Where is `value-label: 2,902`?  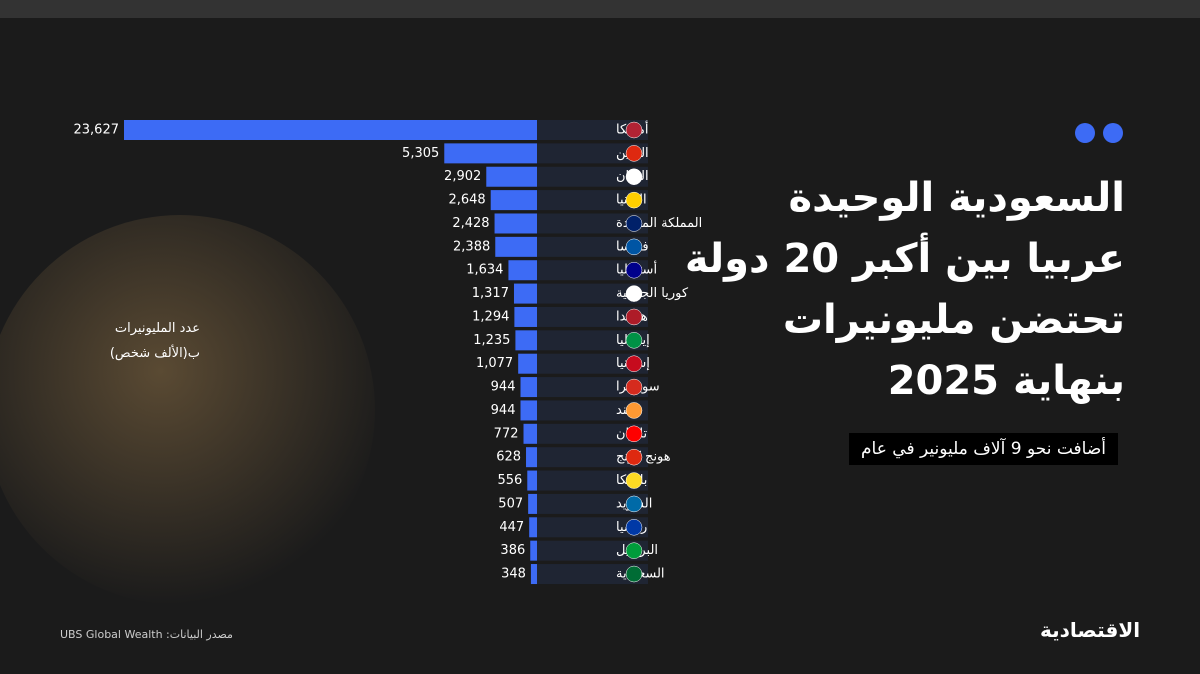
value-label: 2,902 is located at coordinates (462, 176).